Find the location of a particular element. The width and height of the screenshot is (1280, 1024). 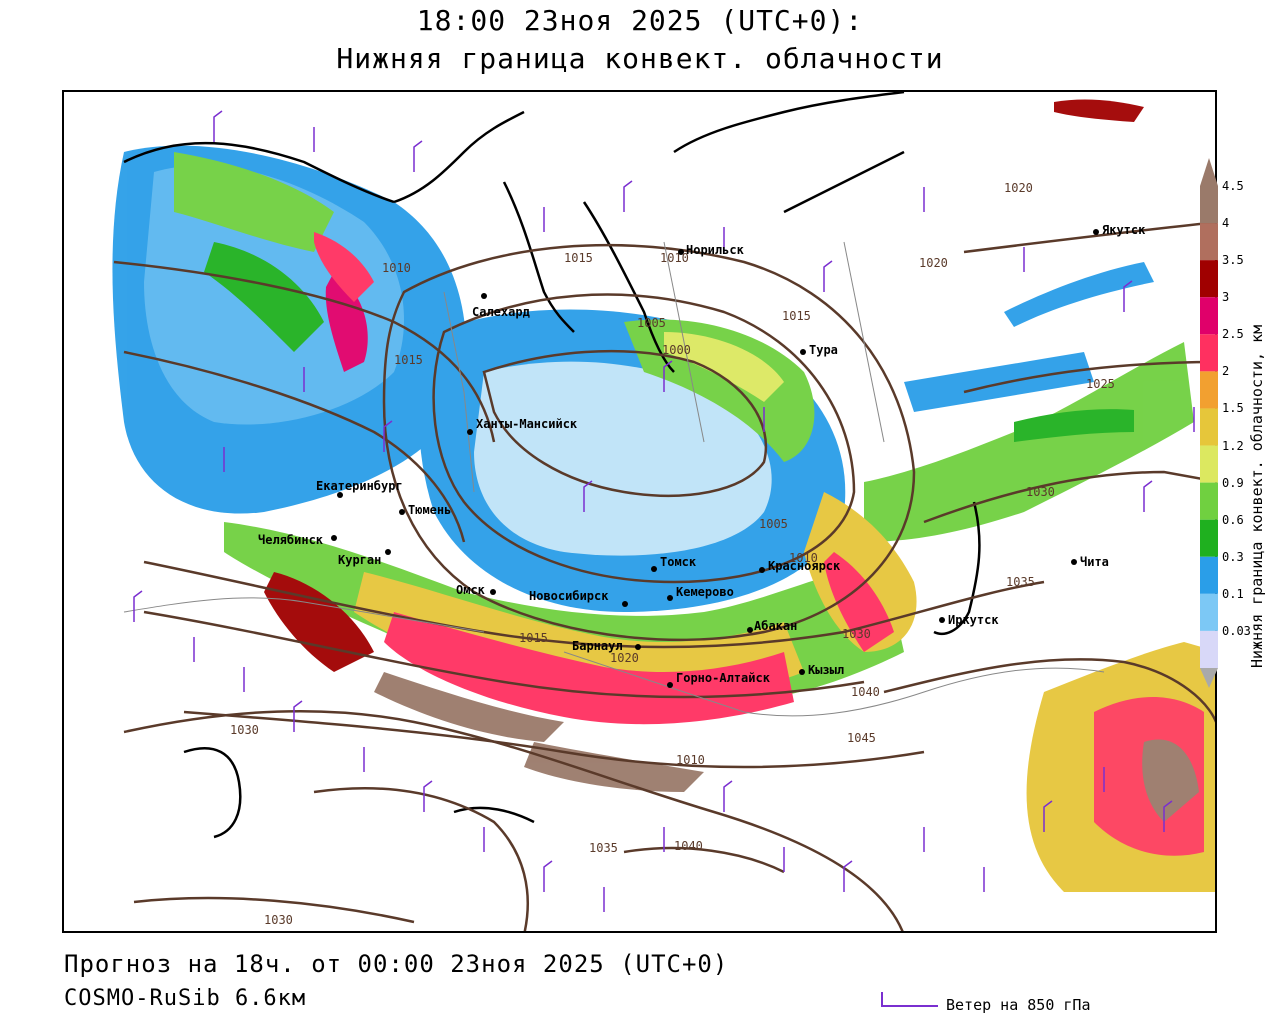

city-label: Якутск is located at coordinates (1124, 230).